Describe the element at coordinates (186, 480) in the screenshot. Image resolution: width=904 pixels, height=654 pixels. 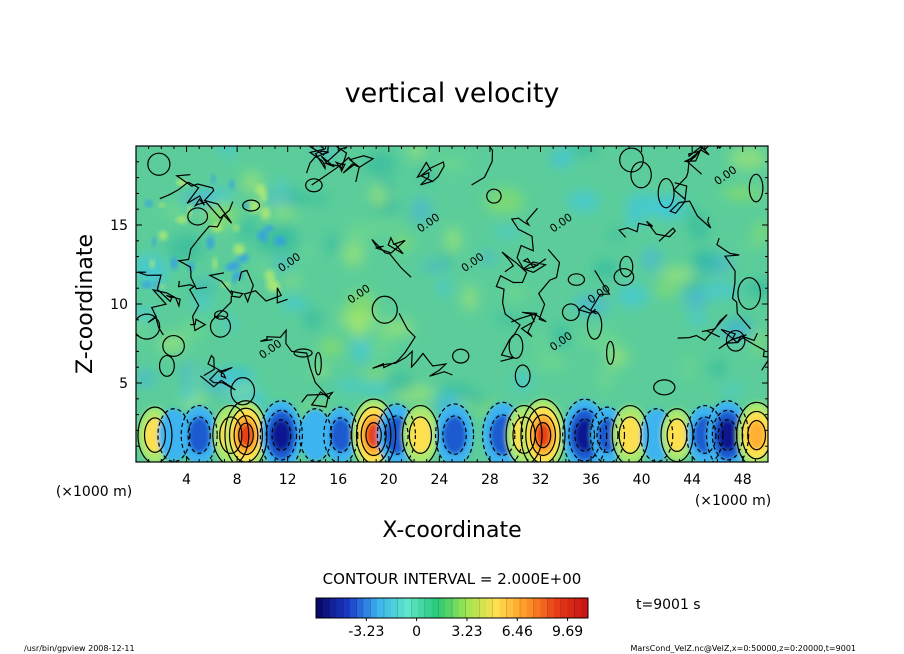
I see `x-tick-label: 4` at that location.